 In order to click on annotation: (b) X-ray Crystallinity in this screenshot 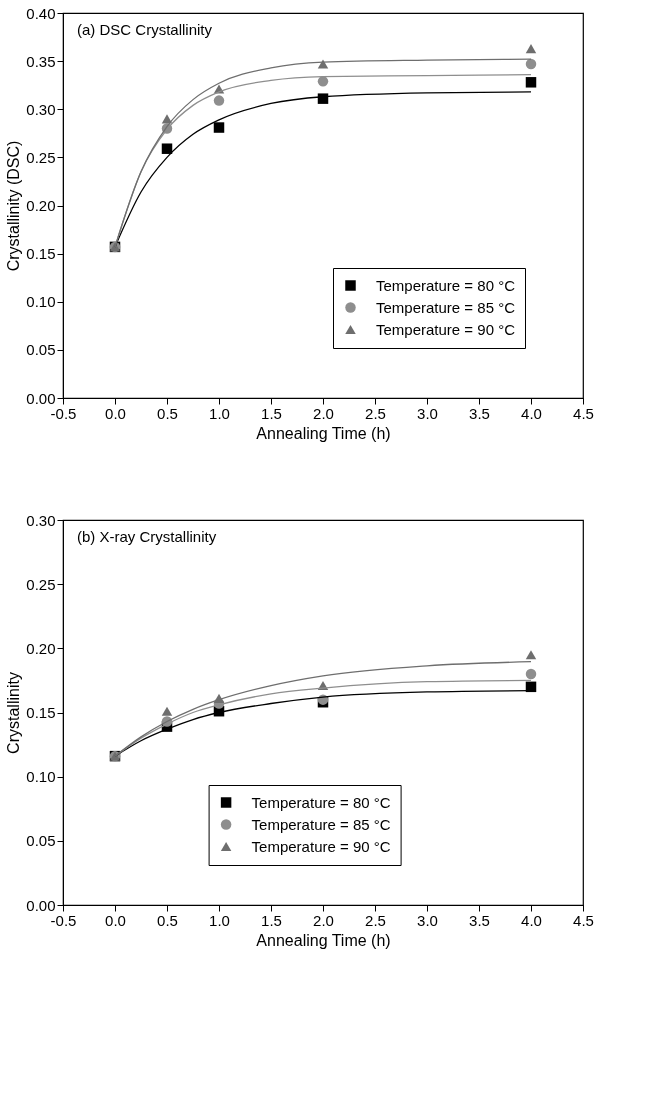, I will do `click(147, 536)`.